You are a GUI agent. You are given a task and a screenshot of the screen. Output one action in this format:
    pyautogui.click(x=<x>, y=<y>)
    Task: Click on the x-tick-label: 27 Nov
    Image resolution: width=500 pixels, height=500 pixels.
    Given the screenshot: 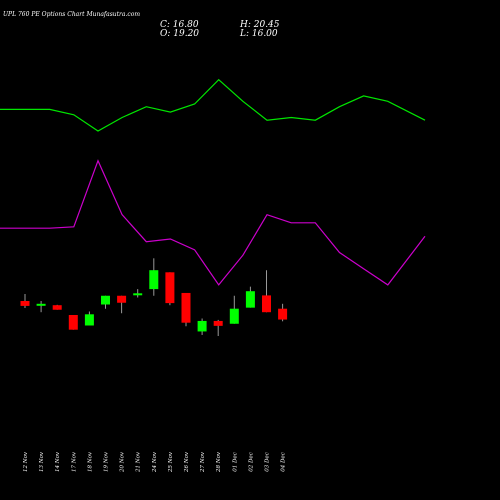 What is the action you would take?
    pyautogui.click(x=203, y=462)
    